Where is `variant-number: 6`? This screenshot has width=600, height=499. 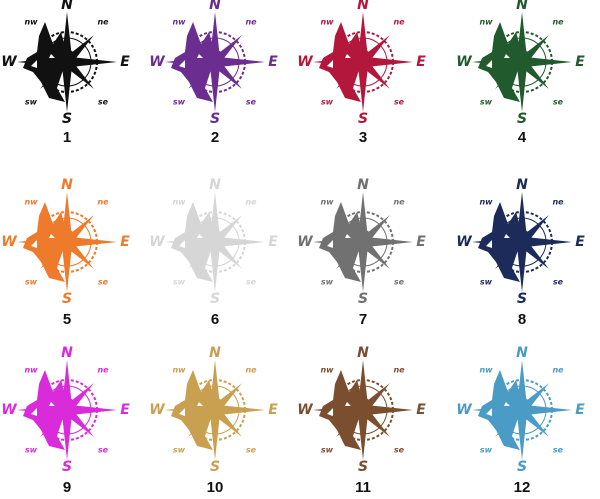
variant-number: 6 is located at coordinates (215, 319).